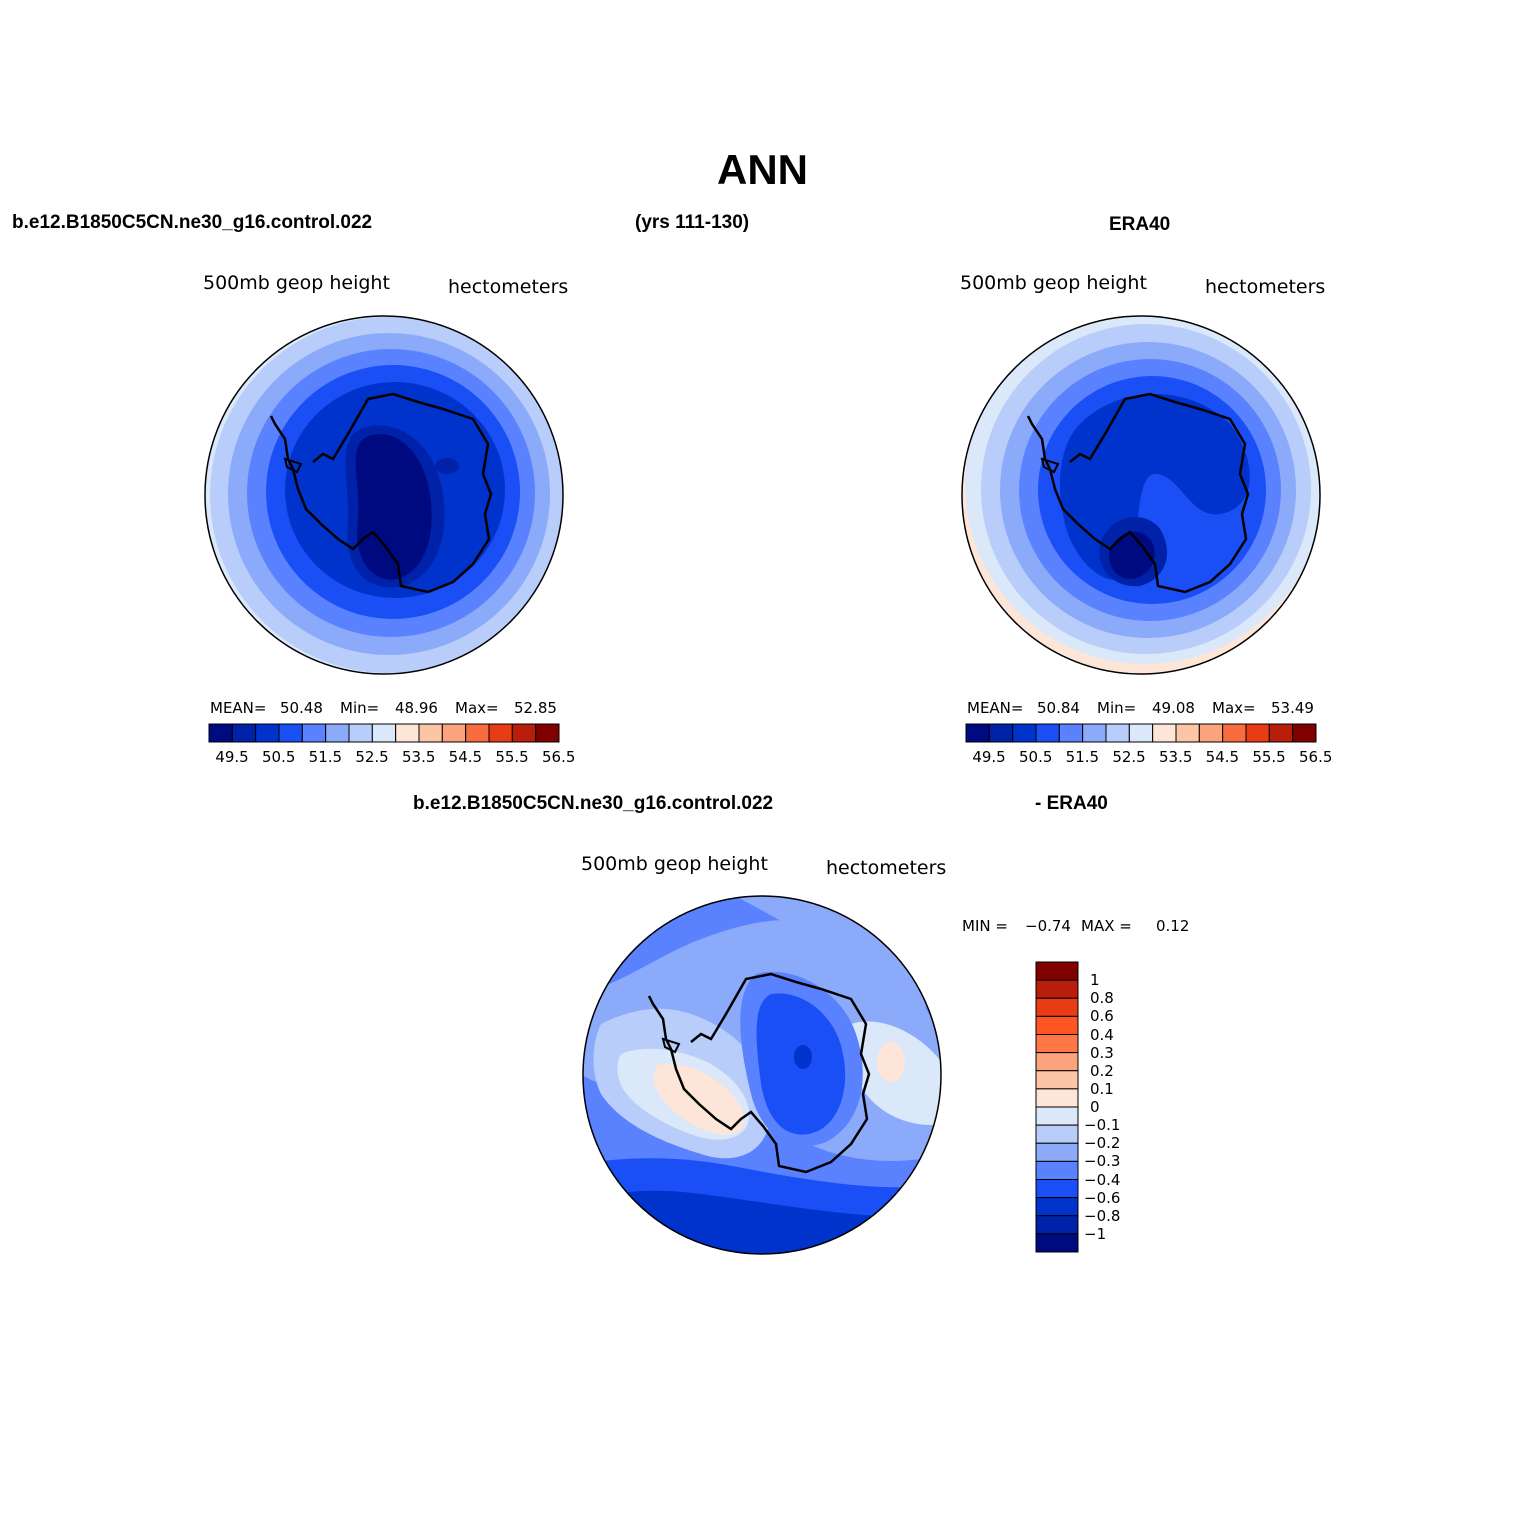  I want to click on panel2-max-label: Max=, so click(1234, 708).